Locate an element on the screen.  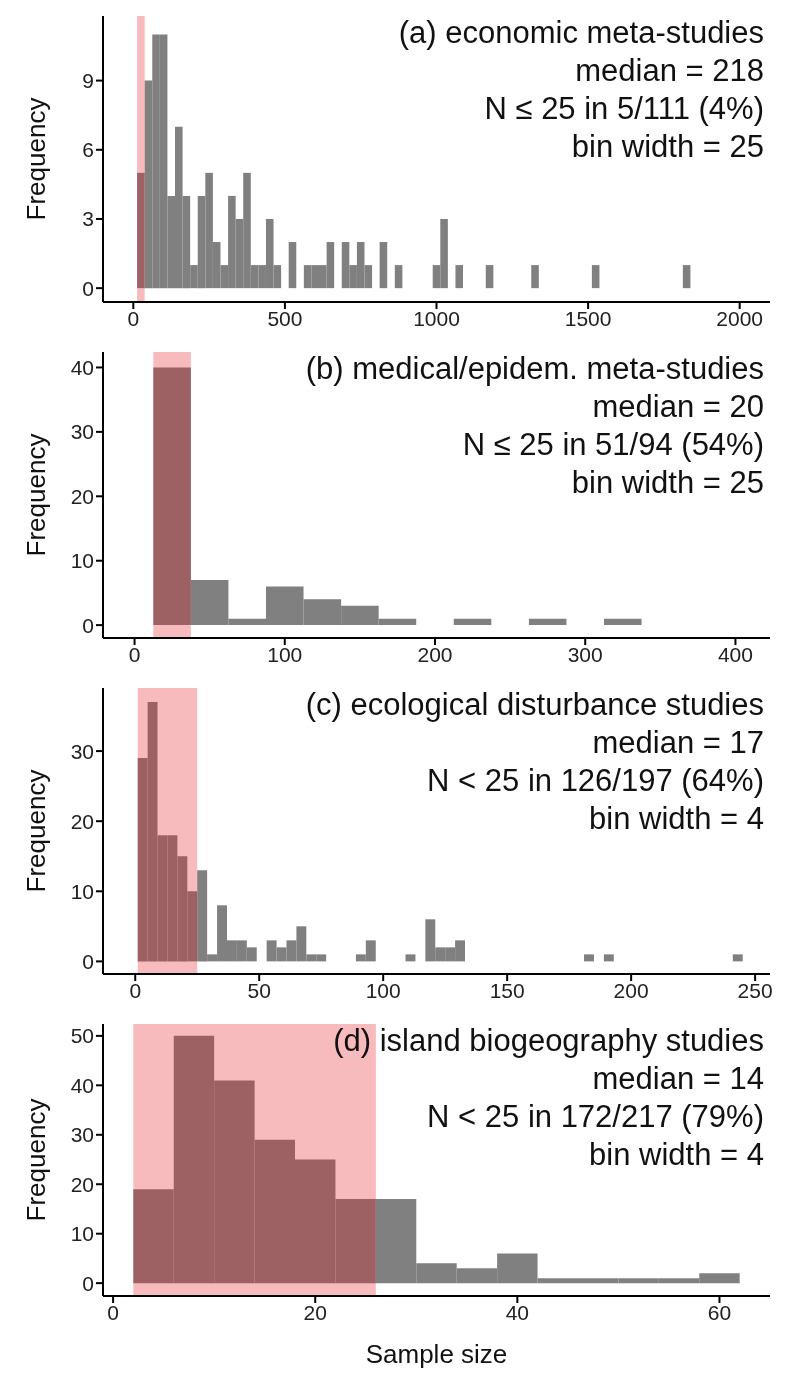
annotation: median = 20 is located at coordinates (677, 407).